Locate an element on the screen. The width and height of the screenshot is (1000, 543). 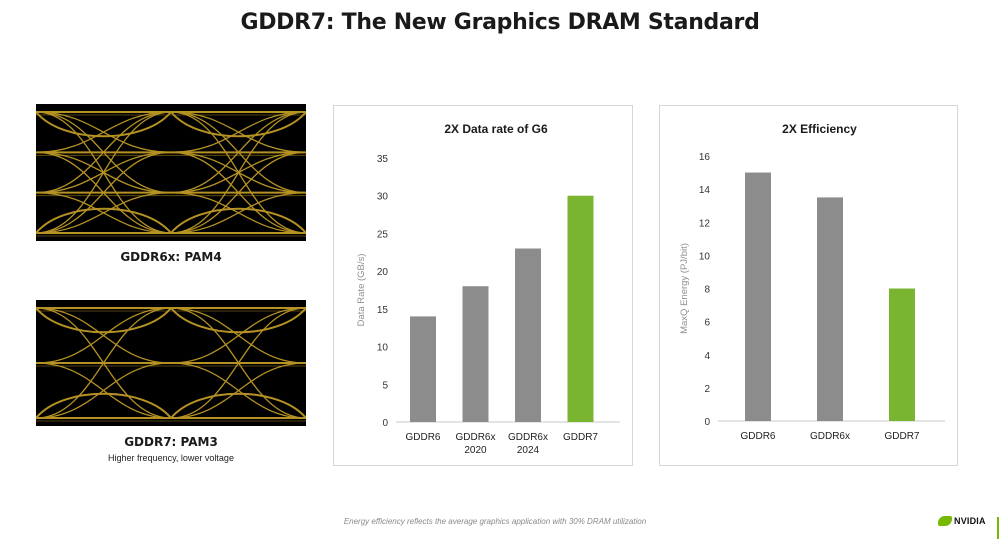
y-tick-label: 25 is located at coordinates (383, 234).